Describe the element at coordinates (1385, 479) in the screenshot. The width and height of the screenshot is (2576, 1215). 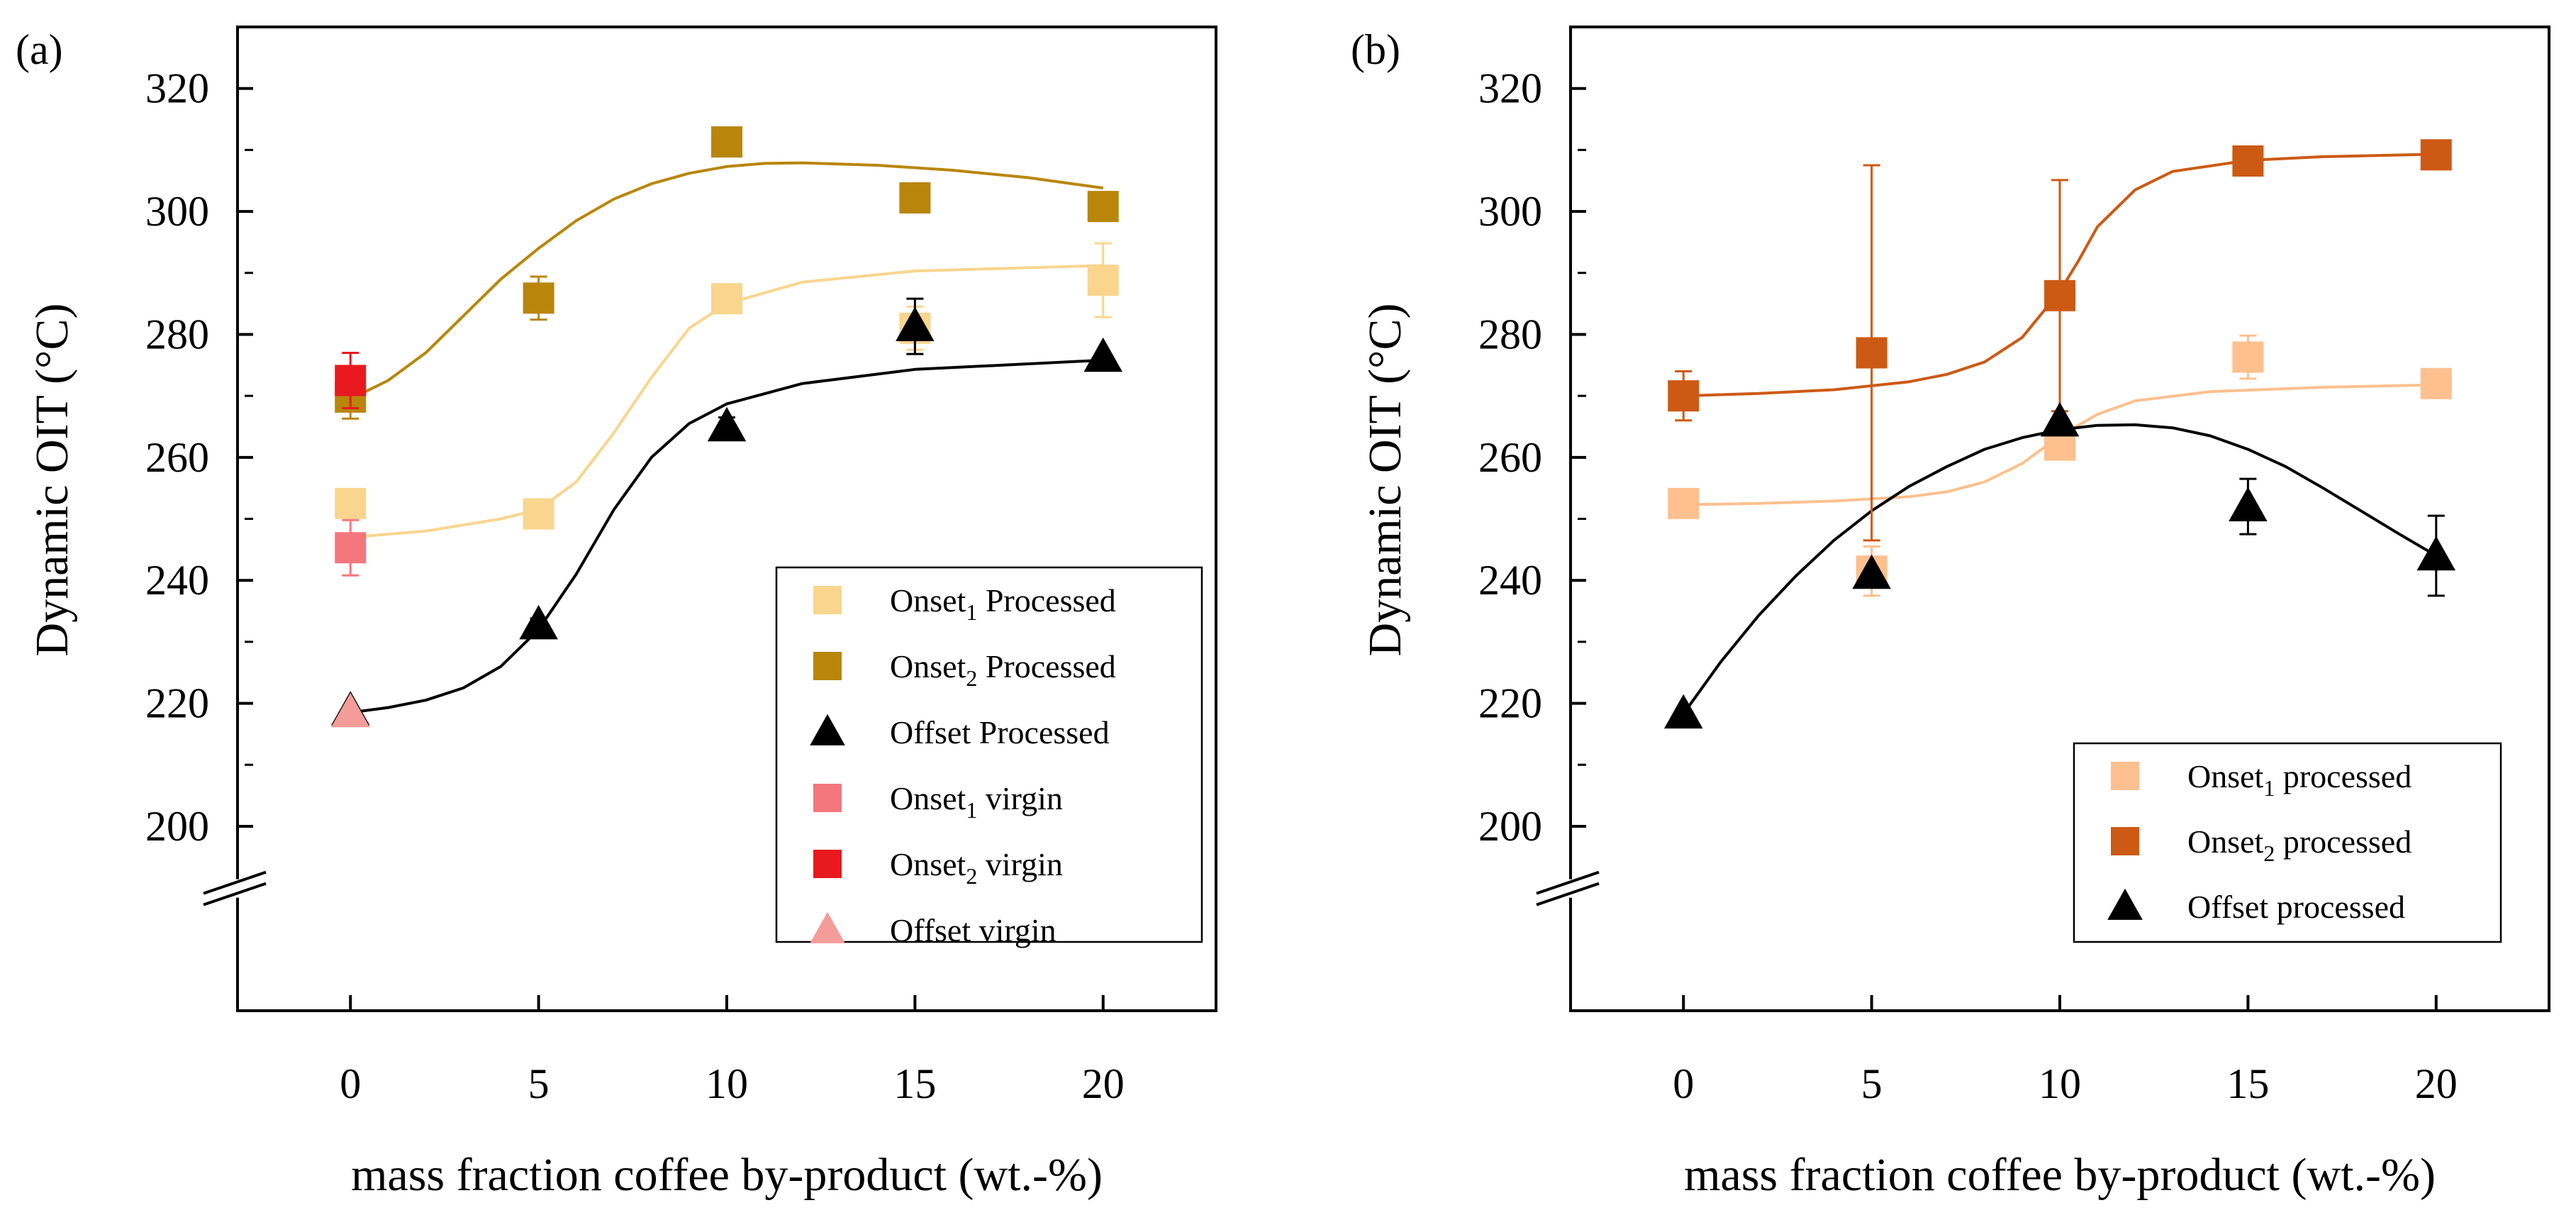
I see `y-axis-title: Dynamic OIT (°C)` at that location.